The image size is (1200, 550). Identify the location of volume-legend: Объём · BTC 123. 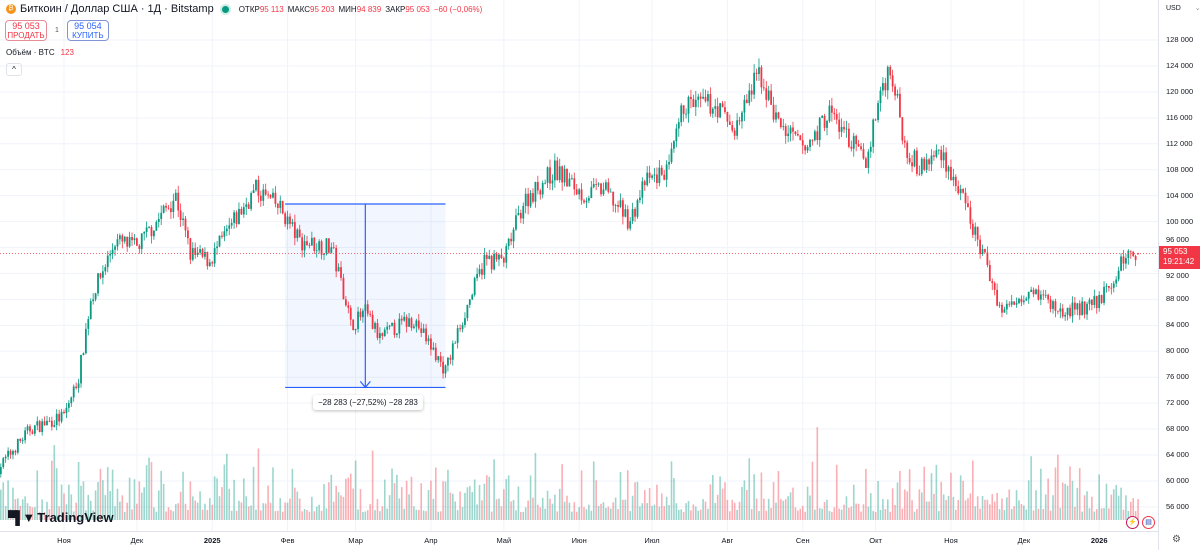
(40, 52).